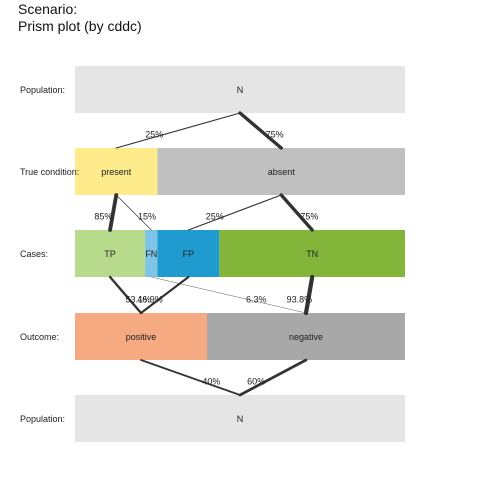 The image size is (480, 485). I want to click on row-label-cases: Cases:, so click(34, 254).